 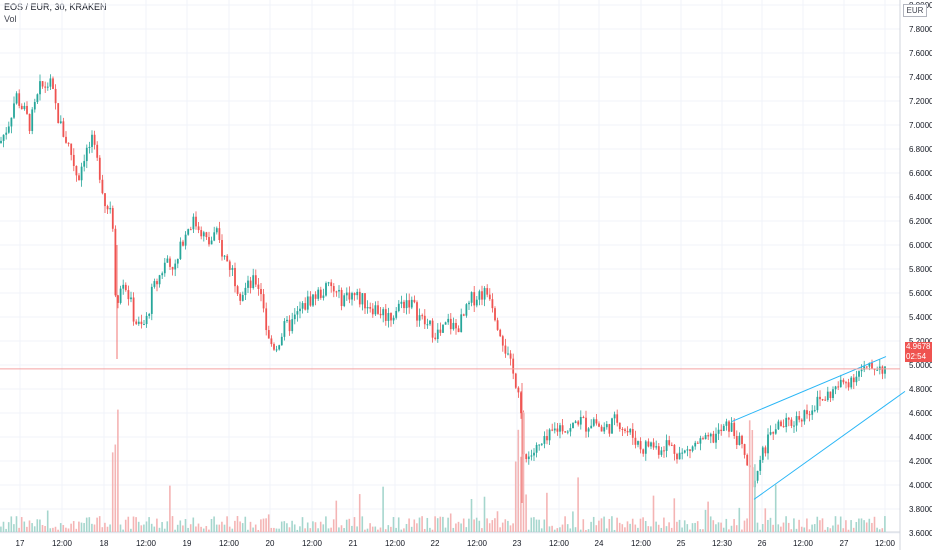 I want to click on volume-label: Vol, so click(x=10, y=19).